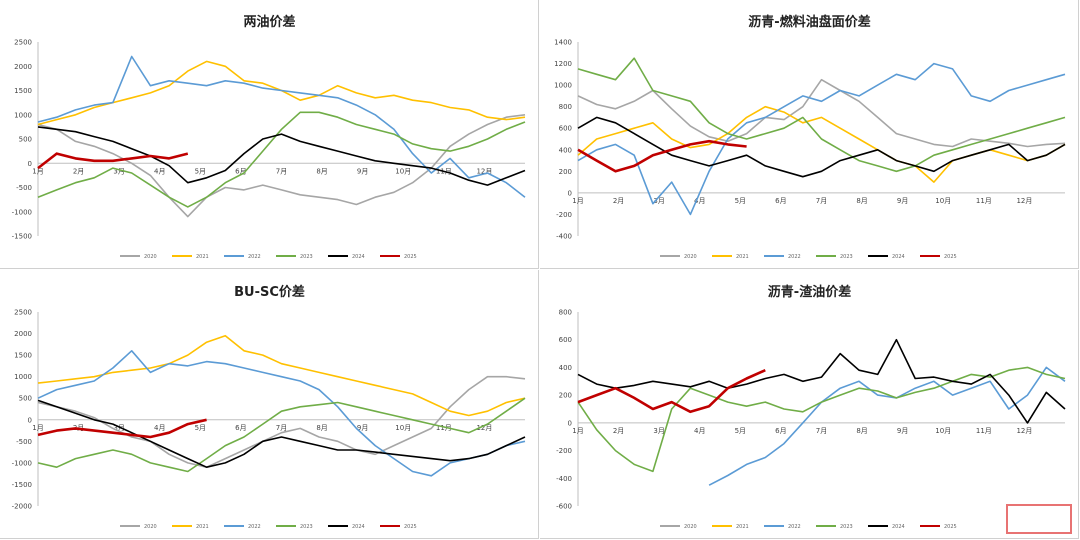  Describe the element at coordinates (269, 22) in the screenshot. I see `chart-title: 两油价差` at that location.